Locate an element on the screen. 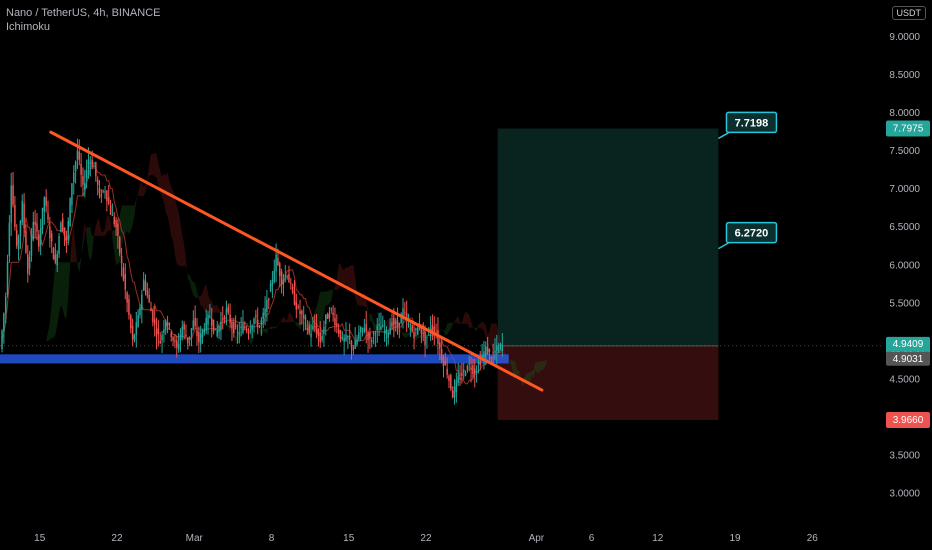 This screenshot has width=932, height=550. time-tick-label: 22 is located at coordinates (426, 538).